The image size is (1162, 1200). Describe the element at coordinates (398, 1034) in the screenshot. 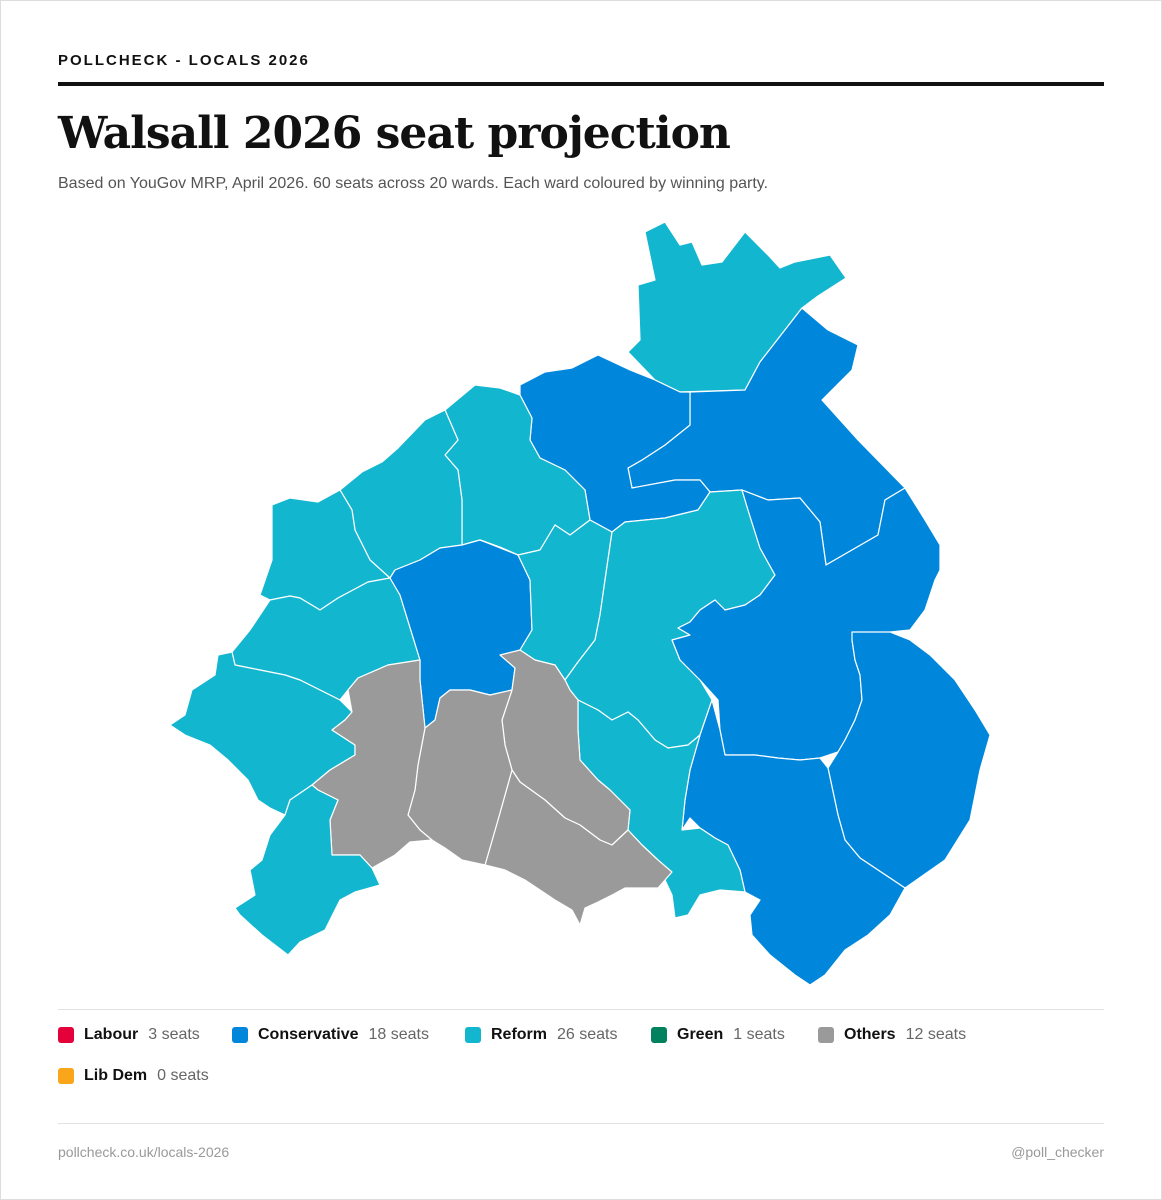

I see `legend-seats: 18 seats` at that location.